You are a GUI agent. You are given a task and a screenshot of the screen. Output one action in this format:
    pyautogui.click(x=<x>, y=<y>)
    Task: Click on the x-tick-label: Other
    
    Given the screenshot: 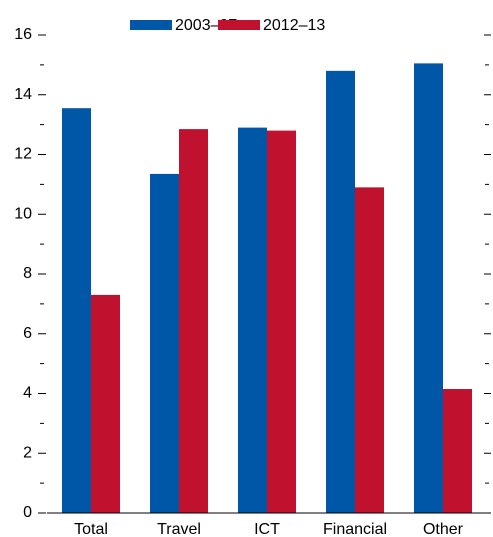 What is the action you would take?
    pyautogui.click(x=443, y=529)
    